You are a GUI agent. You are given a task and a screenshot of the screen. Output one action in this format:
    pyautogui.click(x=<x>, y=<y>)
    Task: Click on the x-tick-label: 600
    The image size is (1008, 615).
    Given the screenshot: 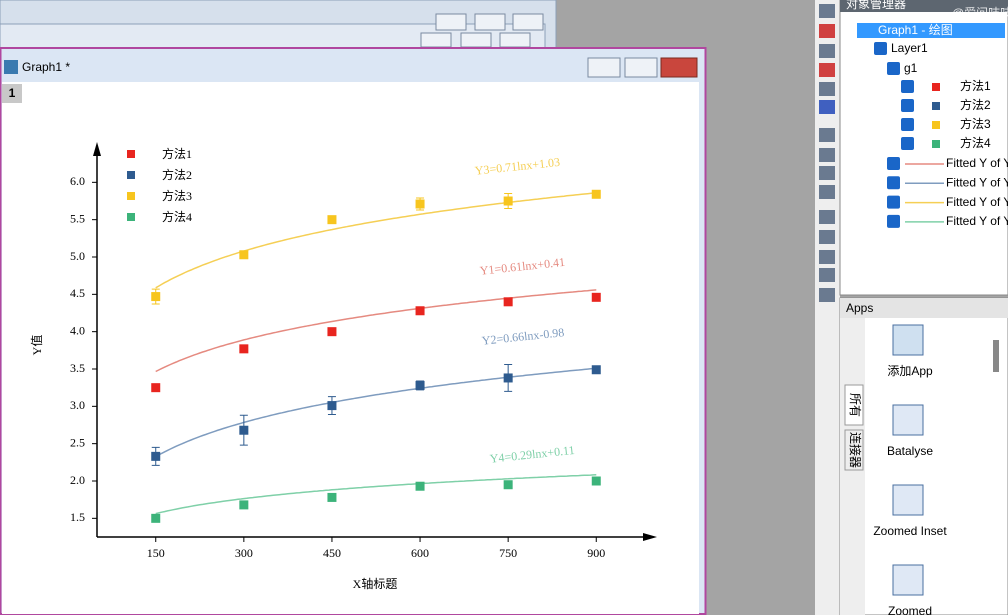 What is the action you would take?
    pyautogui.click(x=420, y=553)
    